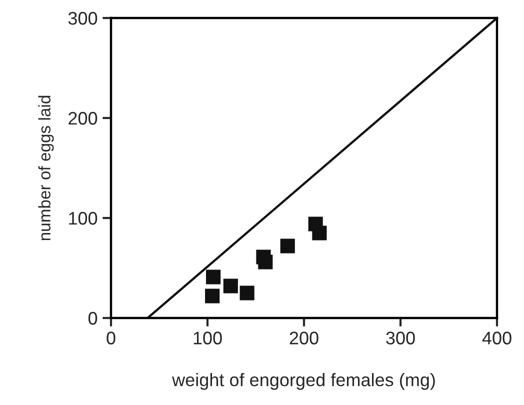 The height and width of the screenshot is (405, 524). Describe the element at coordinates (400, 338) in the screenshot. I see `x-tick-label: 300` at that location.